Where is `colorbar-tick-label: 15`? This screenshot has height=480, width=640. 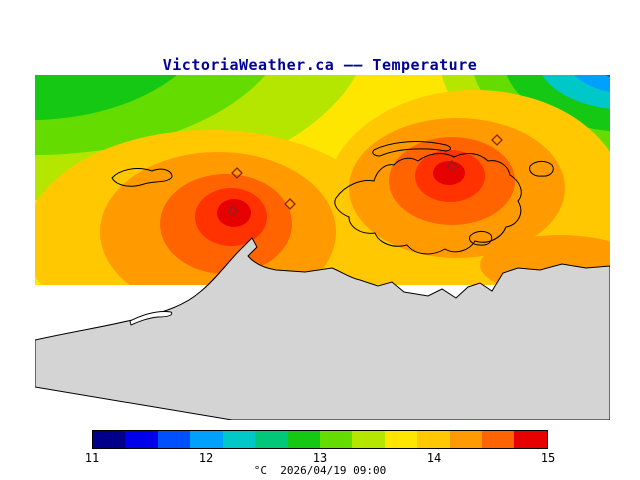 colorbar-tick-label: 15 is located at coordinates (548, 458).